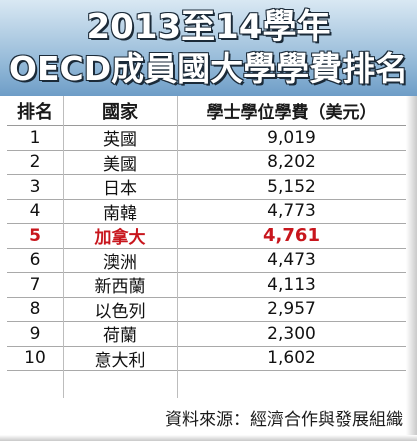 The image size is (417, 441). I want to click on rank-cell: 10, so click(35, 358).